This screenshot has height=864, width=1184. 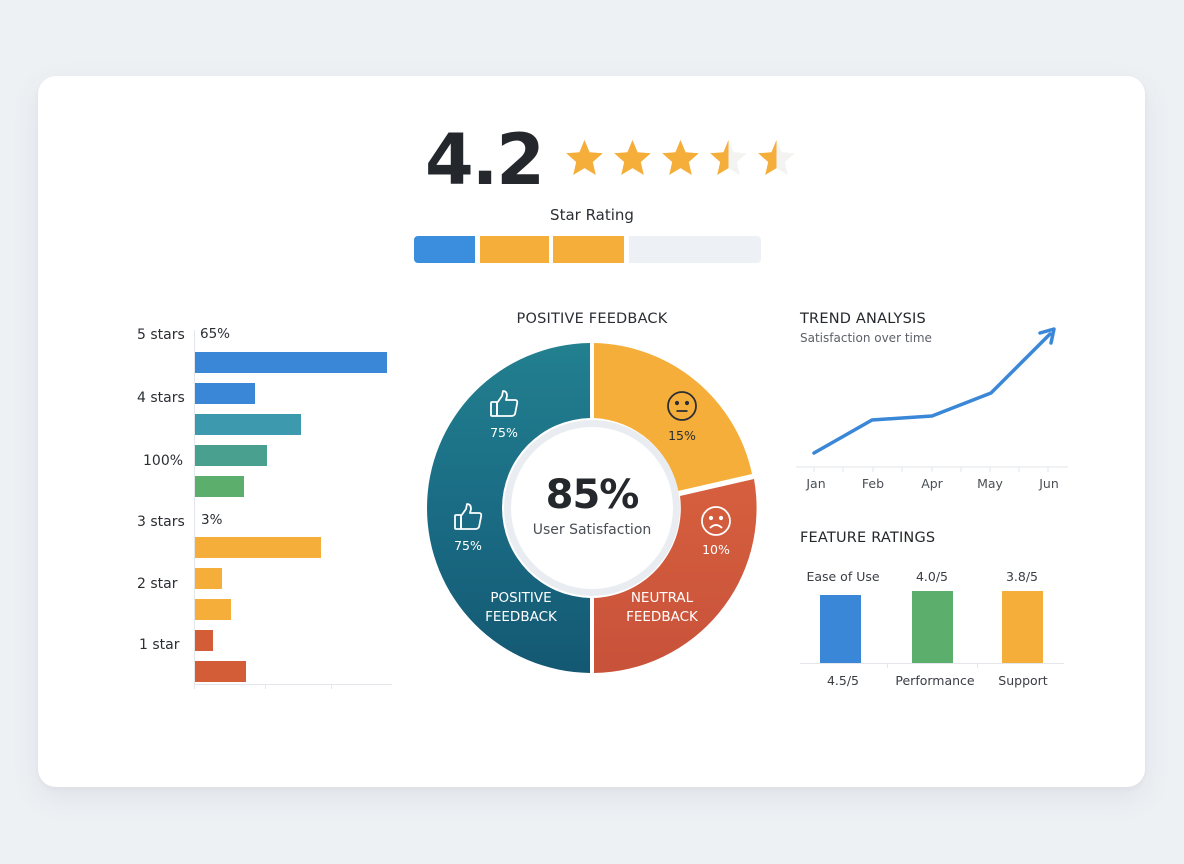 What do you see at coordinates (932, 576) in the screenshot?
I see `feature-top-label: 4.0/5` at bounding box center [932, 576].